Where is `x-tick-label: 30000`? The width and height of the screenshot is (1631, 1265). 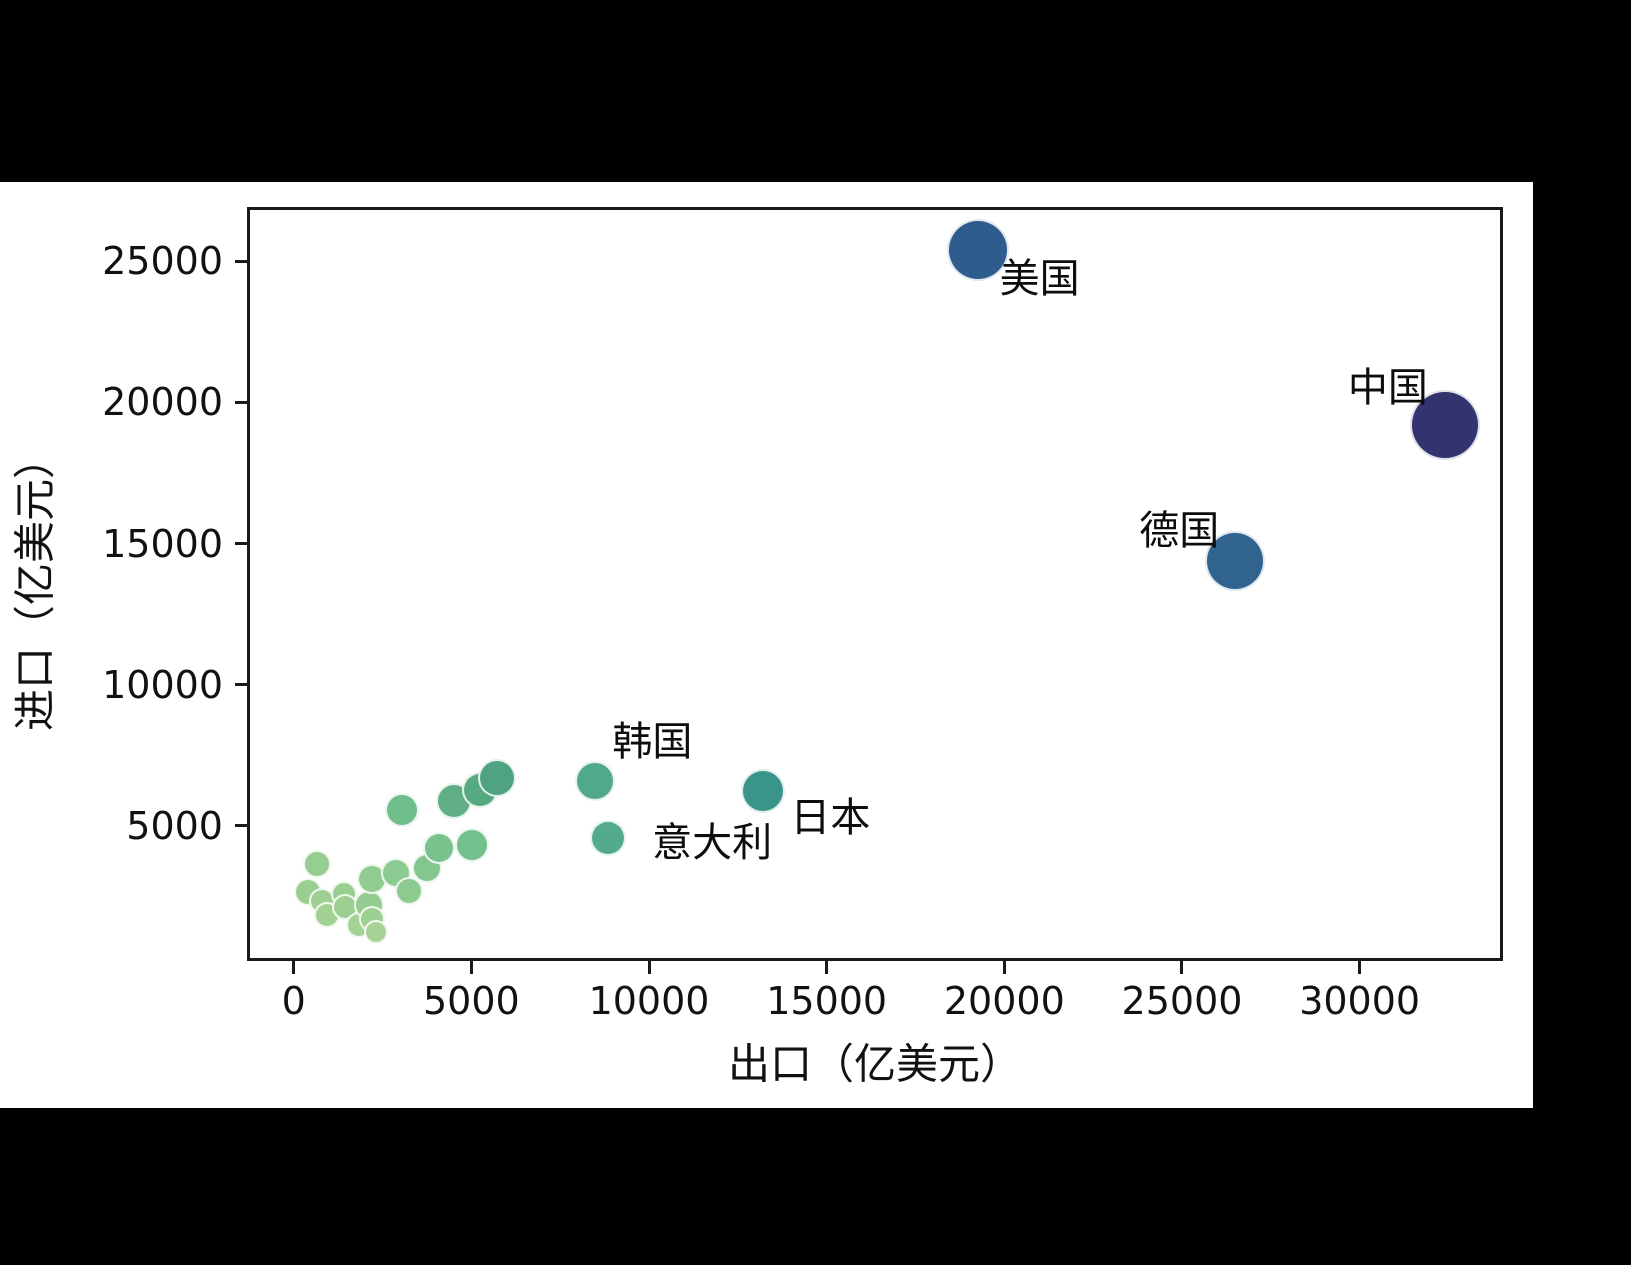
x-tick-label: 30000 is located at coordinates (1360, 1001).